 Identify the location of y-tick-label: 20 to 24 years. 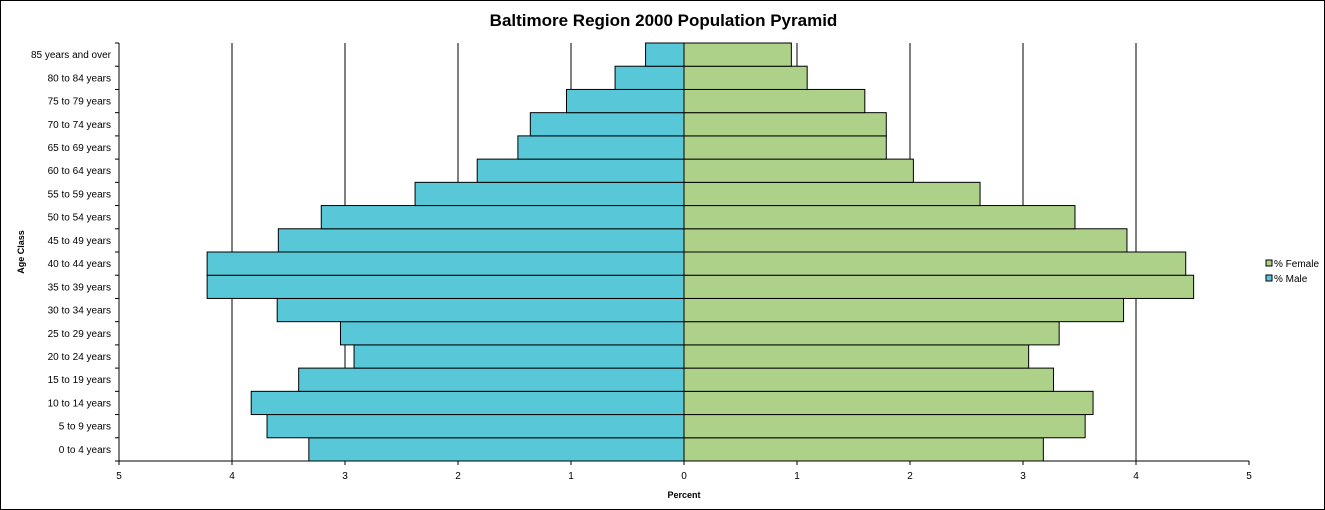
(79, 357).